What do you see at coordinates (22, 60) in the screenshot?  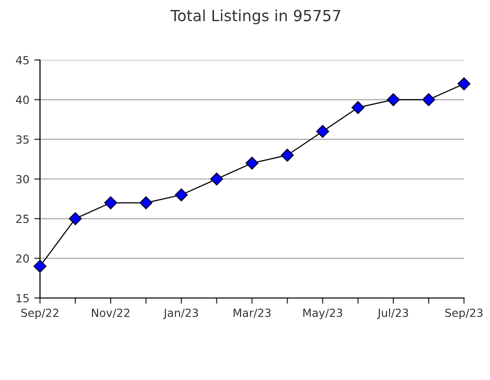 I see `y-tick-label: 45` at bounding box center [22, 60].